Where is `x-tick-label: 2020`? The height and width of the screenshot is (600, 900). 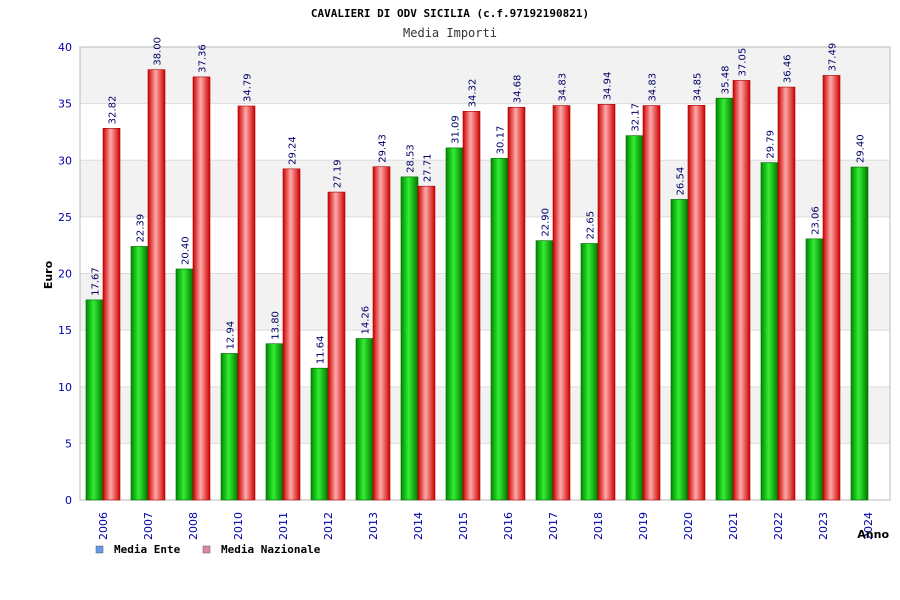 x-tick-label: 2020 is located at coordinates (688, 526).